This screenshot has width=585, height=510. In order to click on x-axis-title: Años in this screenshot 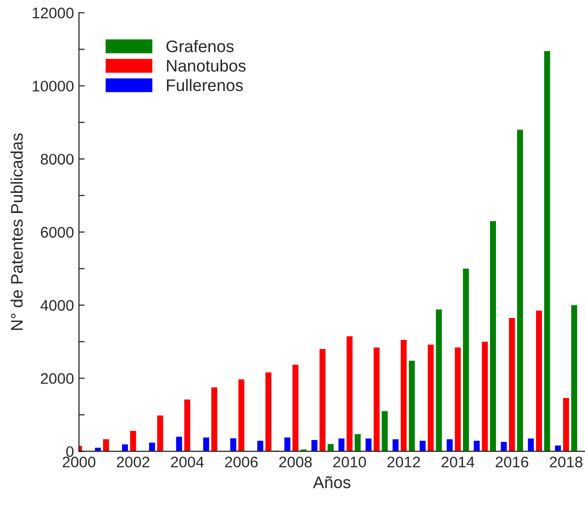, I will do `click(331, 482)`.